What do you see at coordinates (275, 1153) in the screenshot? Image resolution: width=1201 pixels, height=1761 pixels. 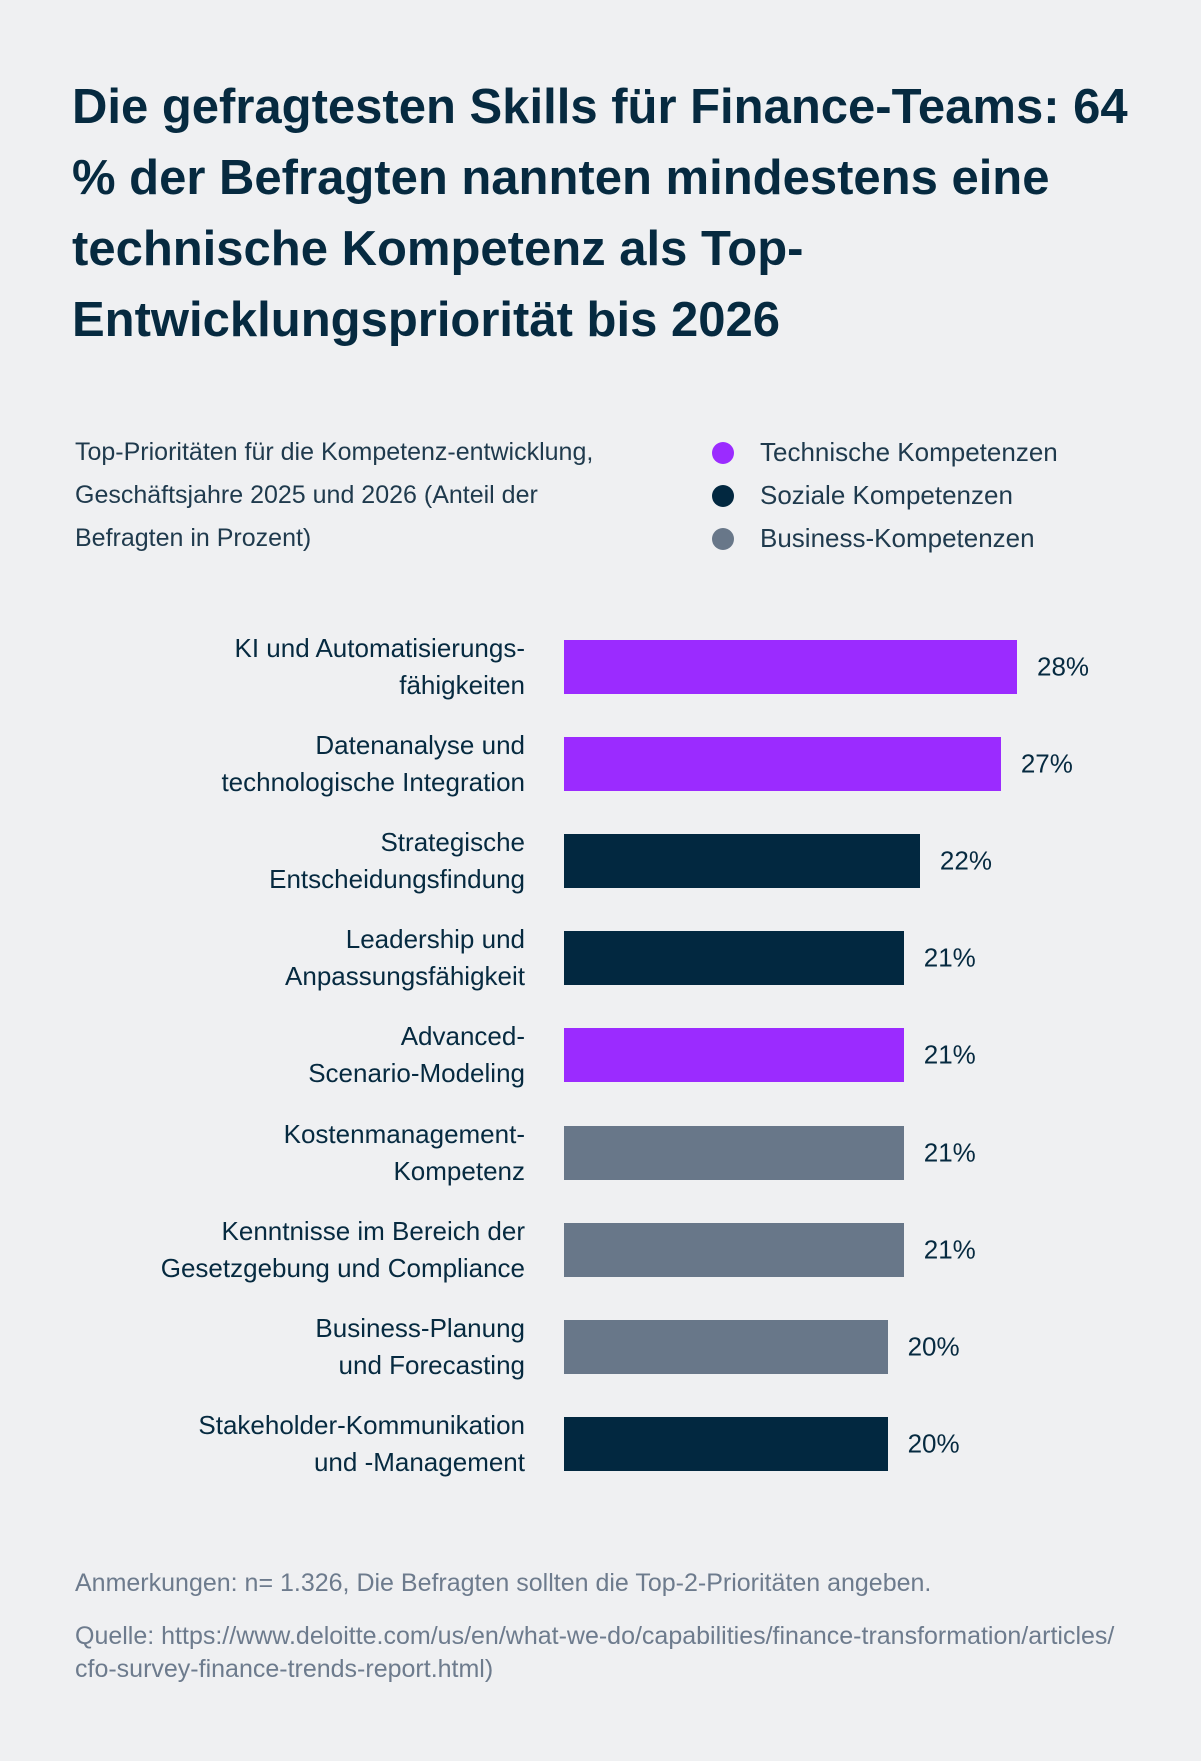 I see `category-label: Kostenmanagement- Kompetenz` at bounding box center [275, 1153].